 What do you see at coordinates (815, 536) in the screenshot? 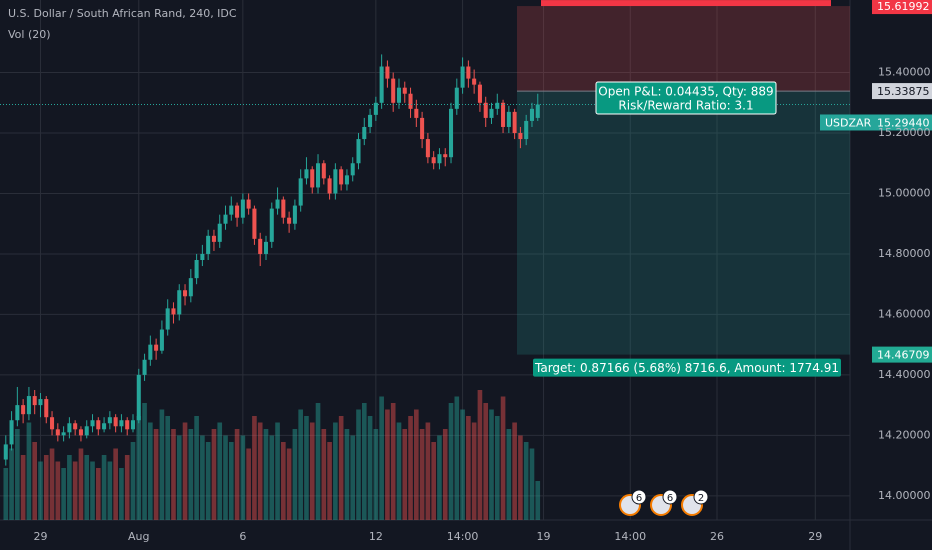
I see `x-tick-label: 29` at bounding box center [815, 536].